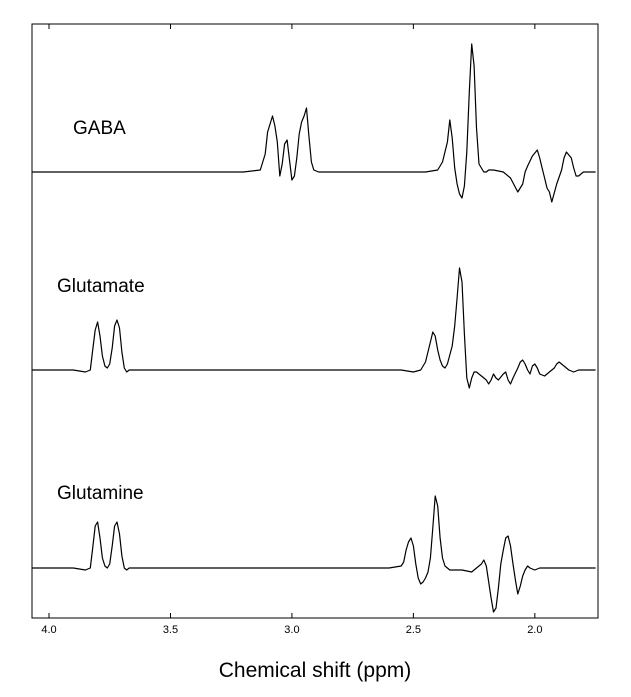  I want to click on x-tick-label: 4.0, so click(48, 630).